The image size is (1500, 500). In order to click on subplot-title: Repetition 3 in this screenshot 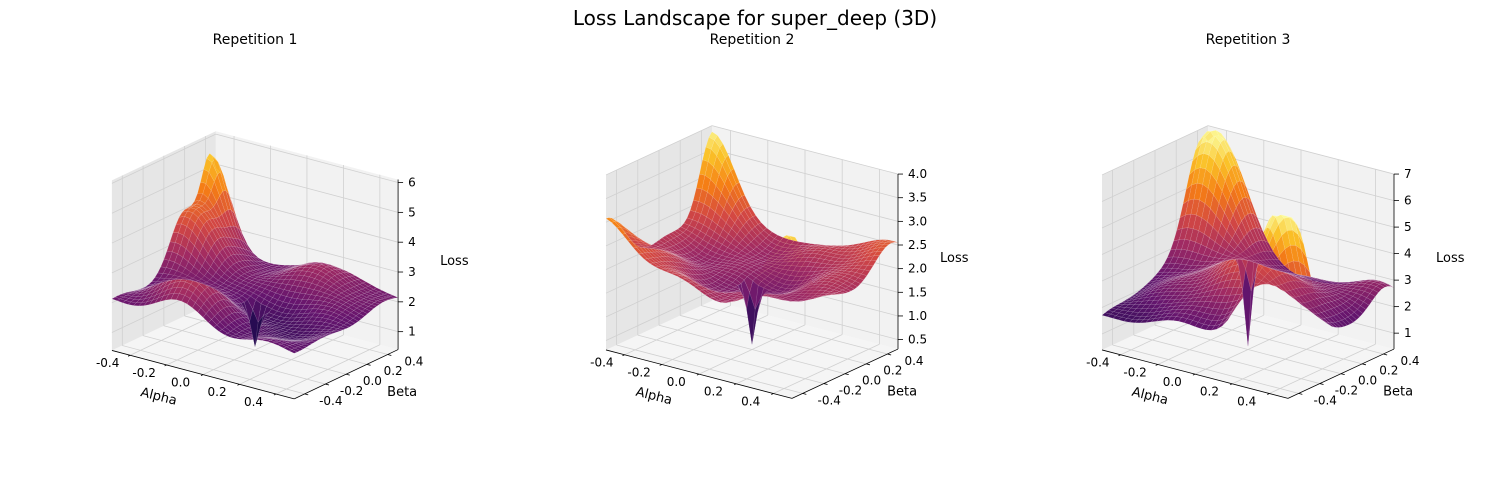, I will do `click(1248, 40)`.